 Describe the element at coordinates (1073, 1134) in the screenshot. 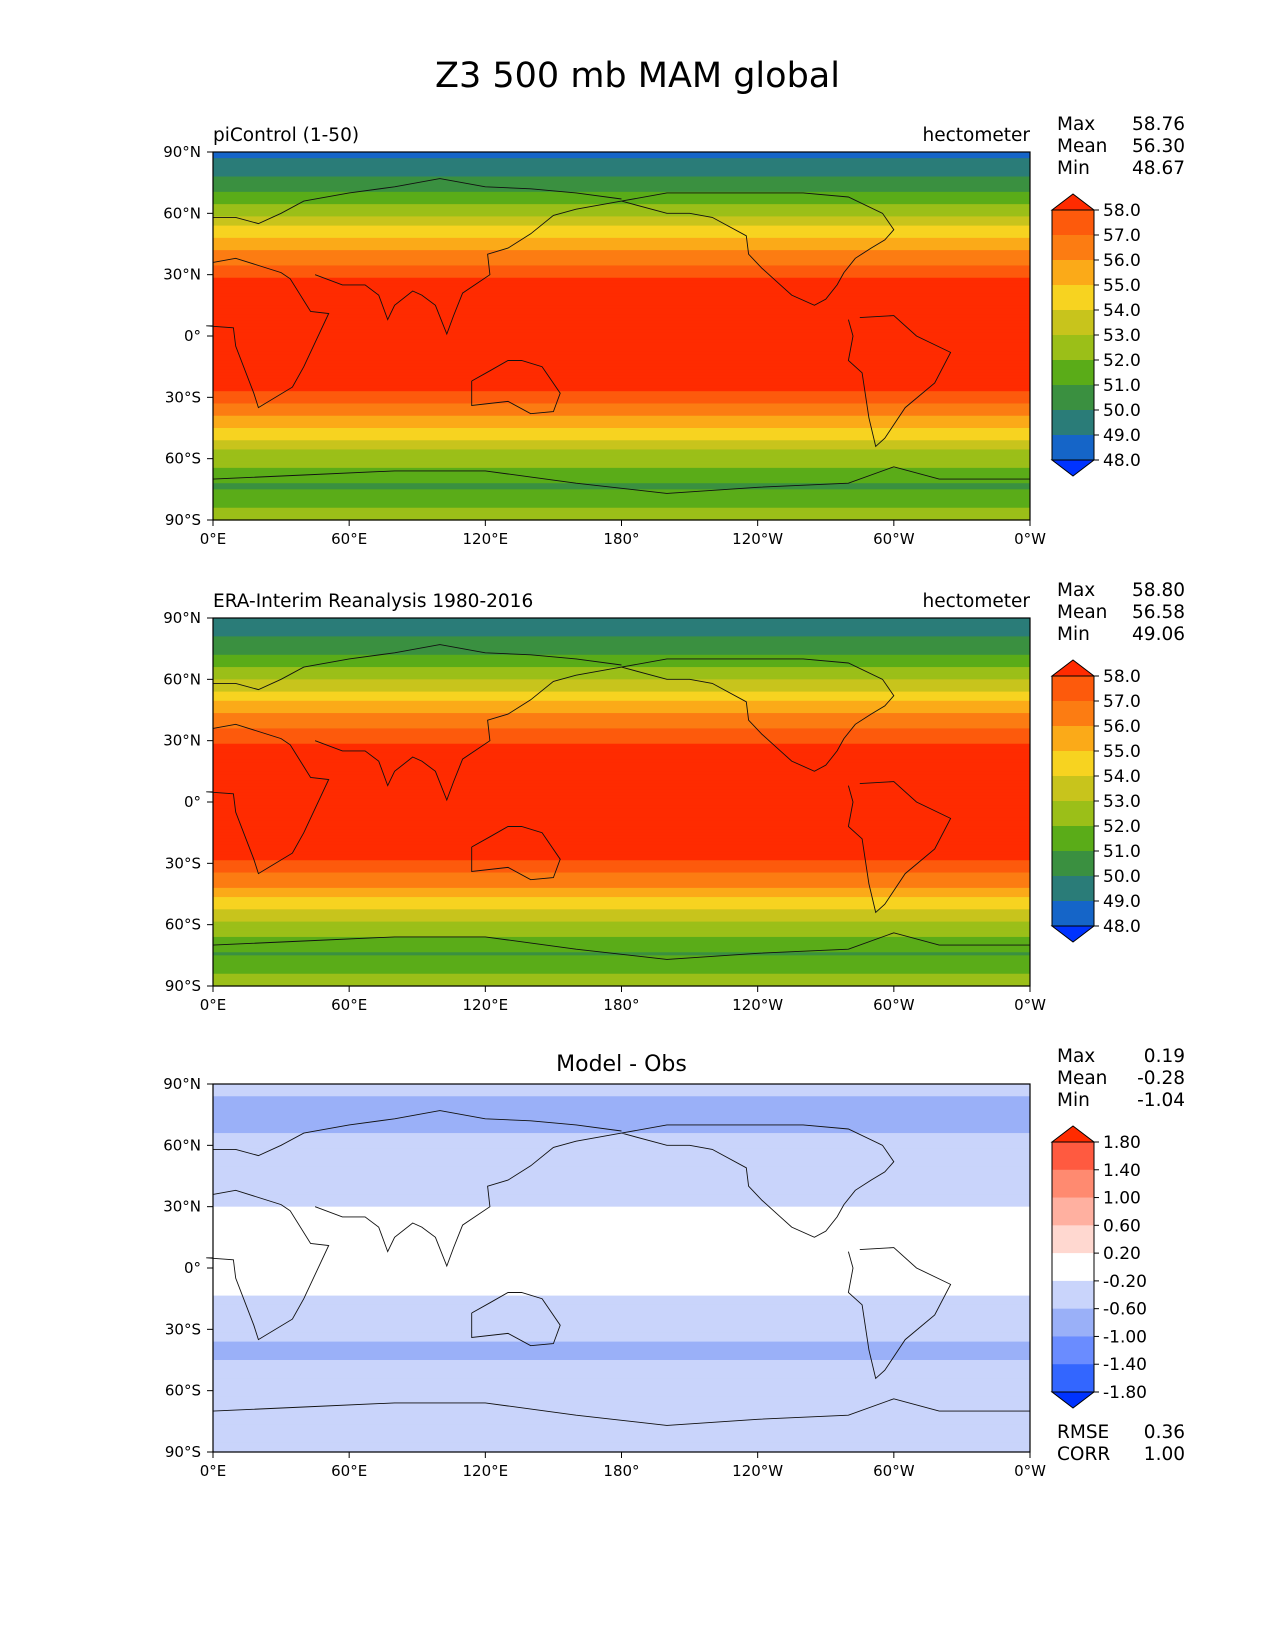

I see `colorbar-extend-max` at that location.